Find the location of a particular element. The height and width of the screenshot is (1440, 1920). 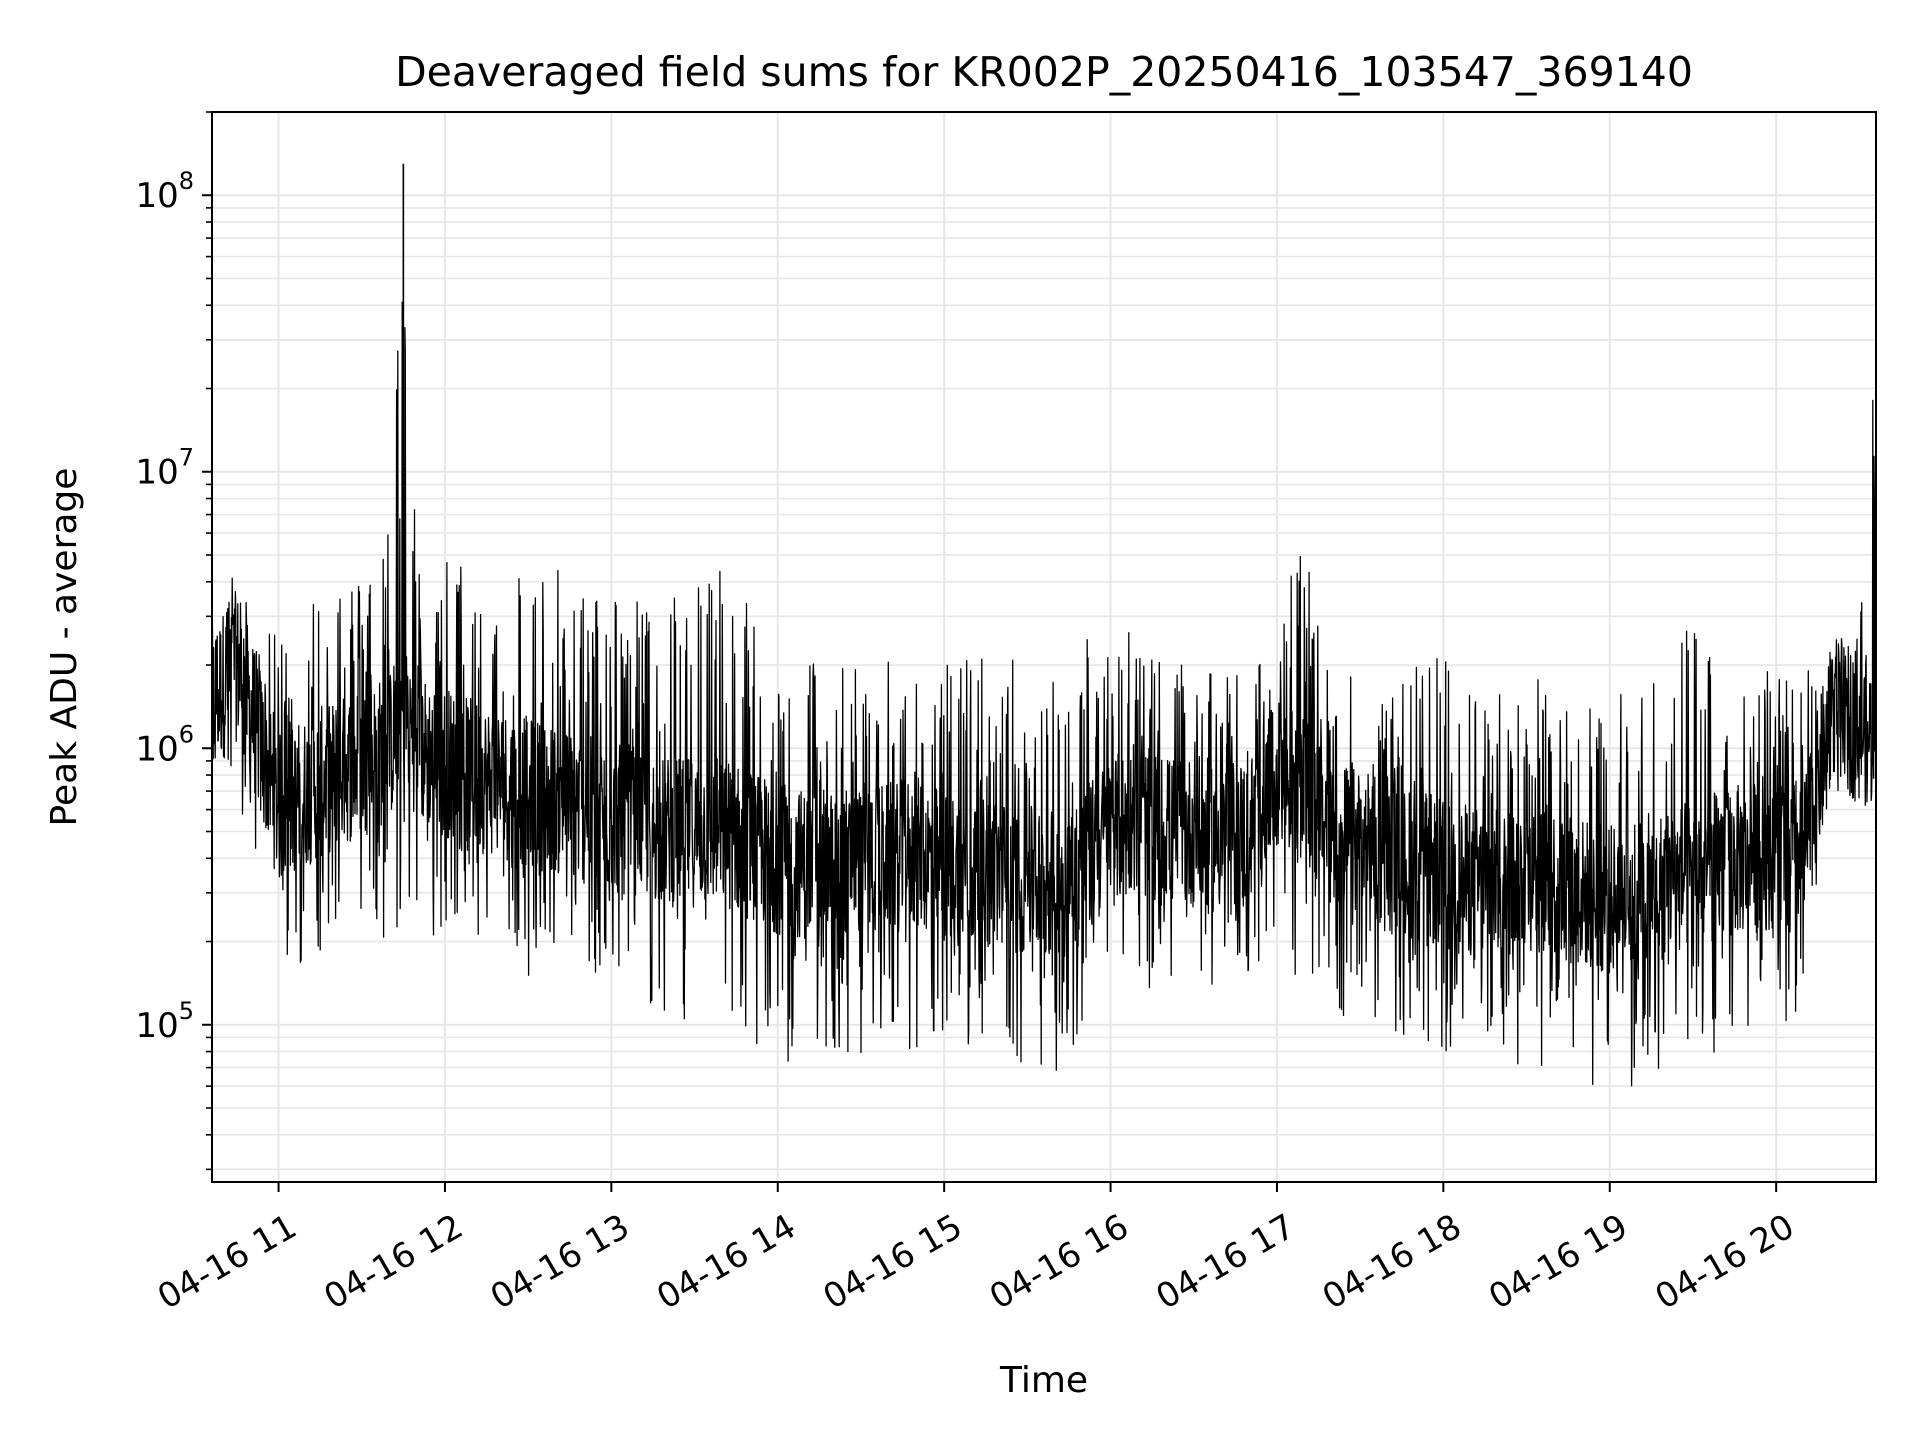

y-tick-label: 10⁷ is located at coordinates (164, 468).